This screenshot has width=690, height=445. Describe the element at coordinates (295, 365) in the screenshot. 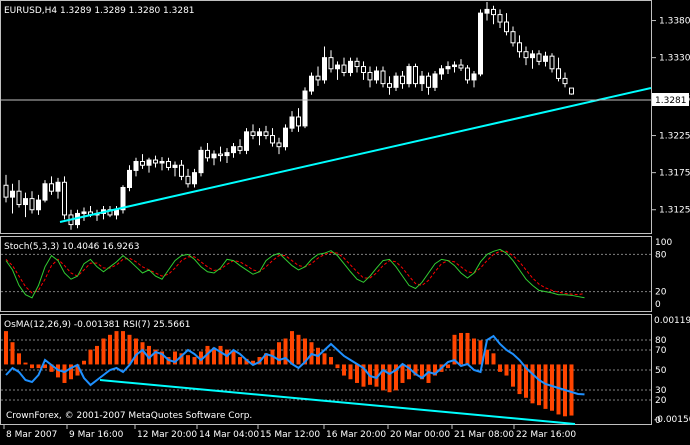

I see `rsi-line` at that location.